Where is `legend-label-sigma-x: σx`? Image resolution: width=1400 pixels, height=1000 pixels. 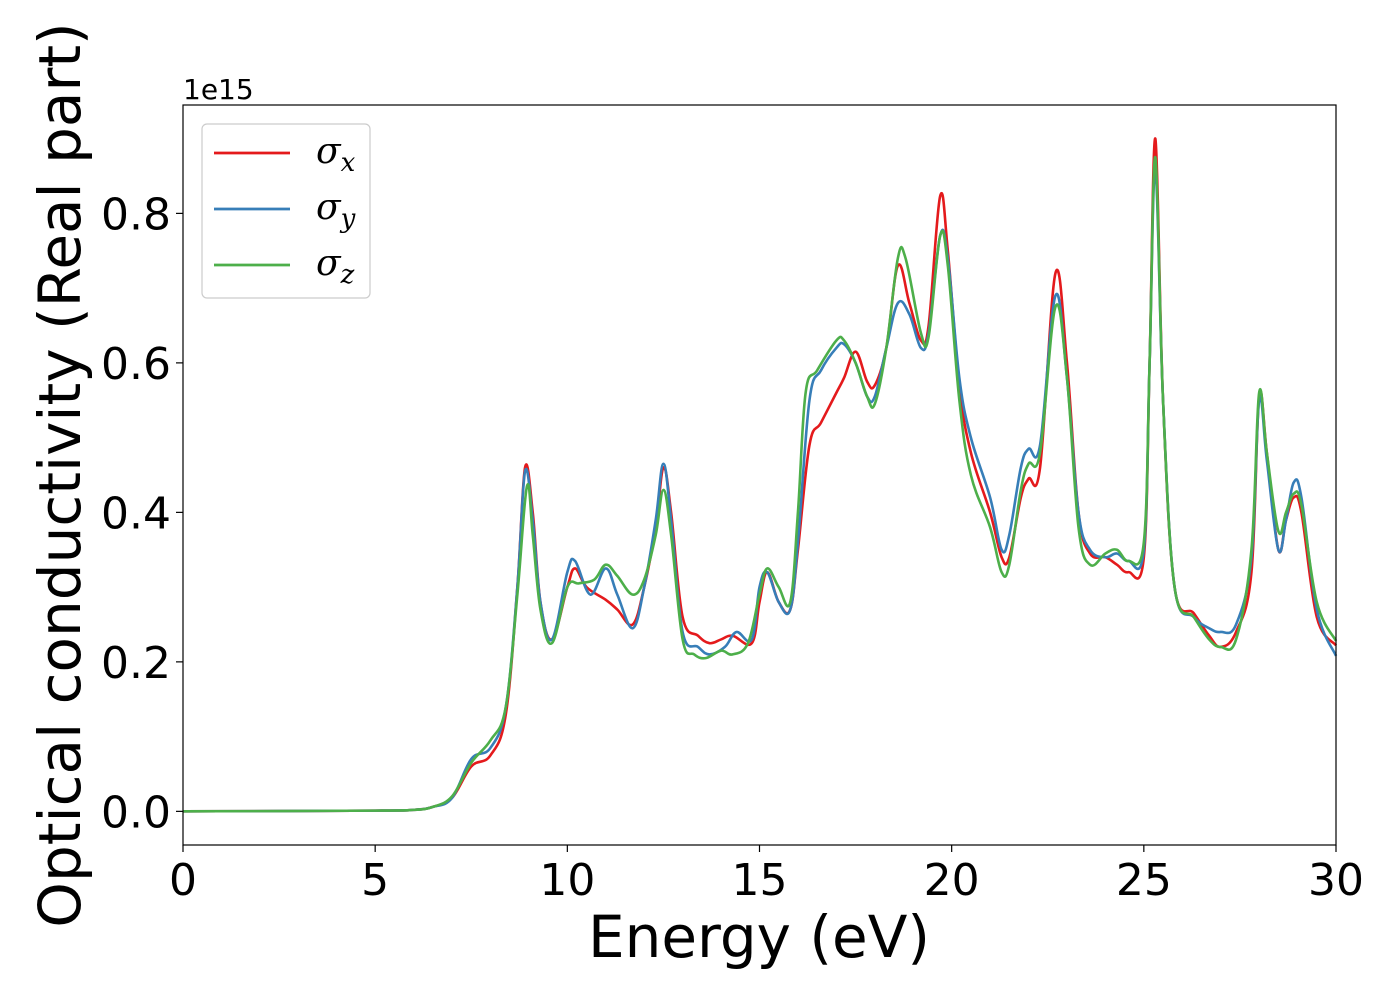 legend-label-sigma-x: σx is located at coordinates (336, 154).